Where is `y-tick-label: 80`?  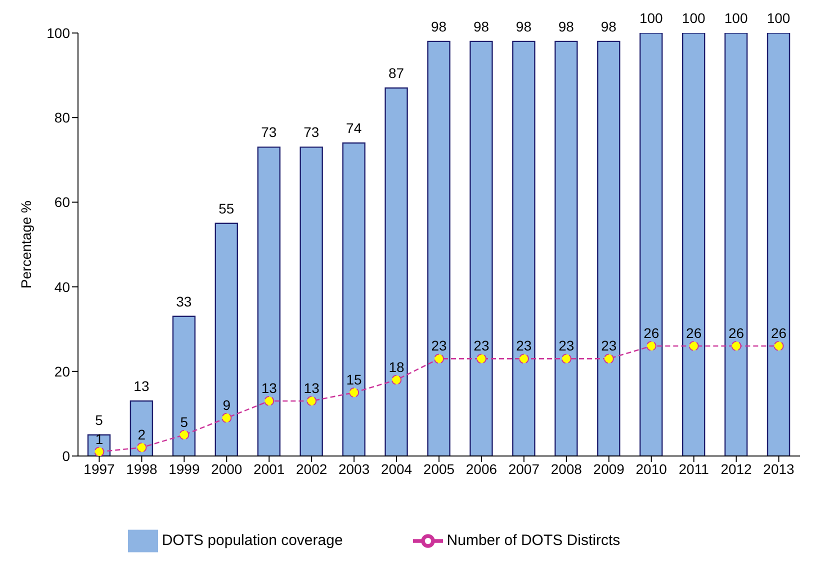 y-tick-label: 80 is located at coordinates (62, 118).